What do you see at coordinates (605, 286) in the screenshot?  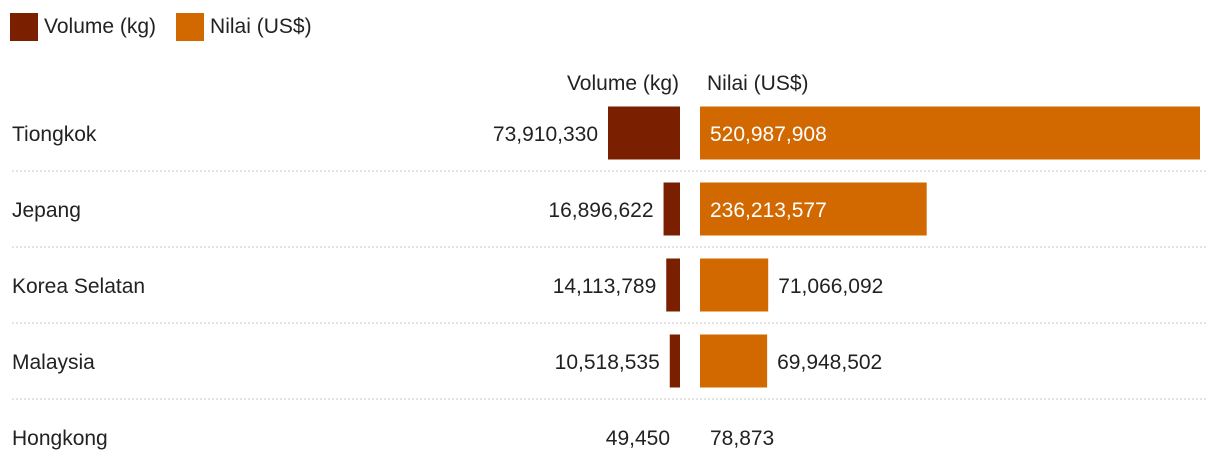 I see `volume-value-label: 14,113,789` at bounding box center [605, 286].